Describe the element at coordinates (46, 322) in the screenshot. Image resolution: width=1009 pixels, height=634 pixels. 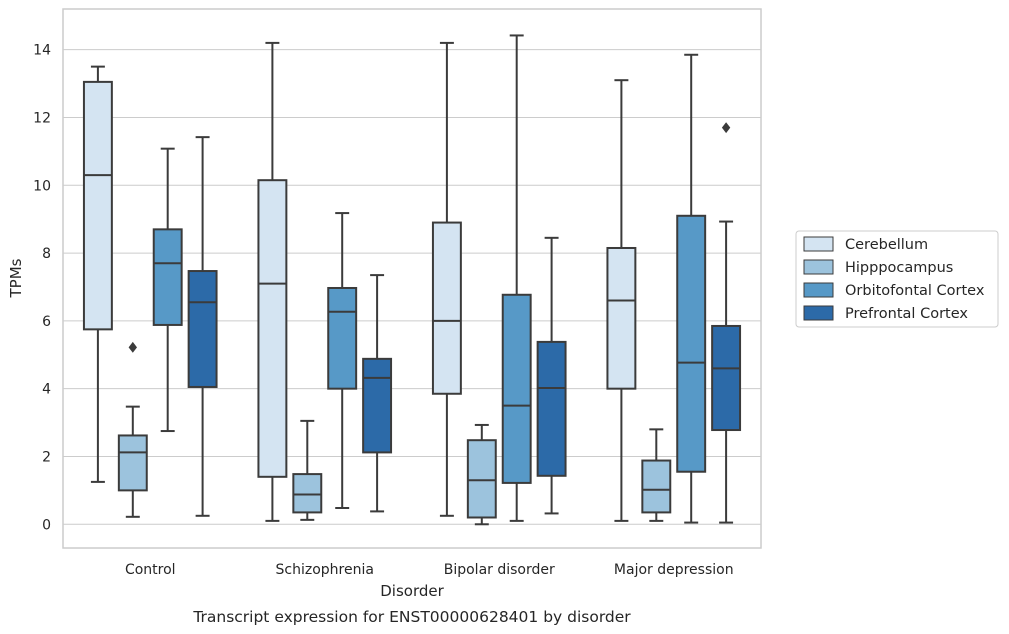
I see `y-tick-label: 6` at that location.